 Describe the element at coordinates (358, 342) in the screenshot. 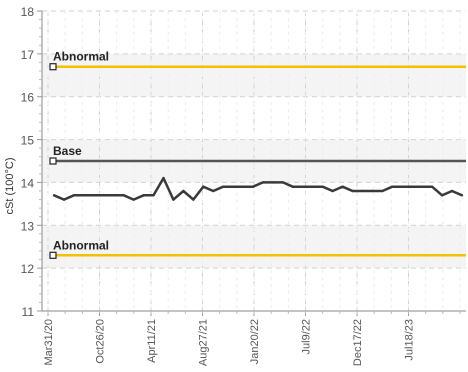

I see `x-tick-label: Dec17/22` at that location.